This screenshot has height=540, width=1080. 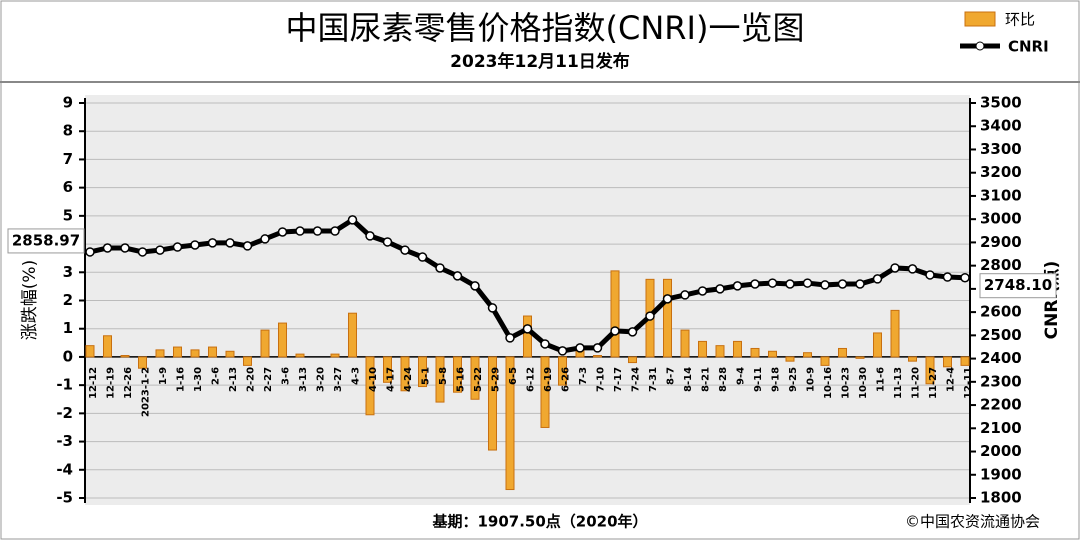 What do you see at coordinates (443, 376) in the screenshot?
I see `x-tick-label: 5-8` at bounding box center [443, 376].